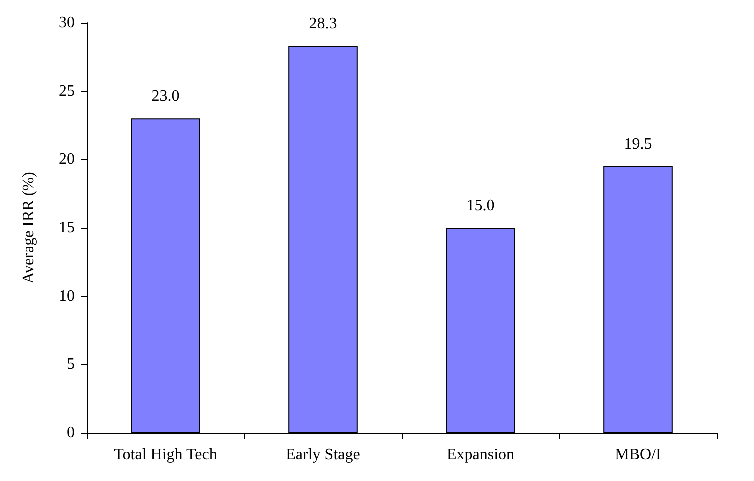 This screenshot has height=481, width=754. What do you see at coordinates (638, 455) in the screenshot?
I see `x-tick-label: MBO/I` at bounding box center [638, 455].